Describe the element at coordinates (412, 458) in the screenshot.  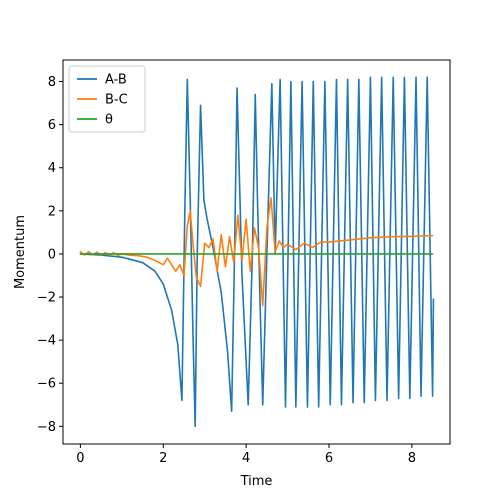
I see `x-tick-label: 8` at that location.